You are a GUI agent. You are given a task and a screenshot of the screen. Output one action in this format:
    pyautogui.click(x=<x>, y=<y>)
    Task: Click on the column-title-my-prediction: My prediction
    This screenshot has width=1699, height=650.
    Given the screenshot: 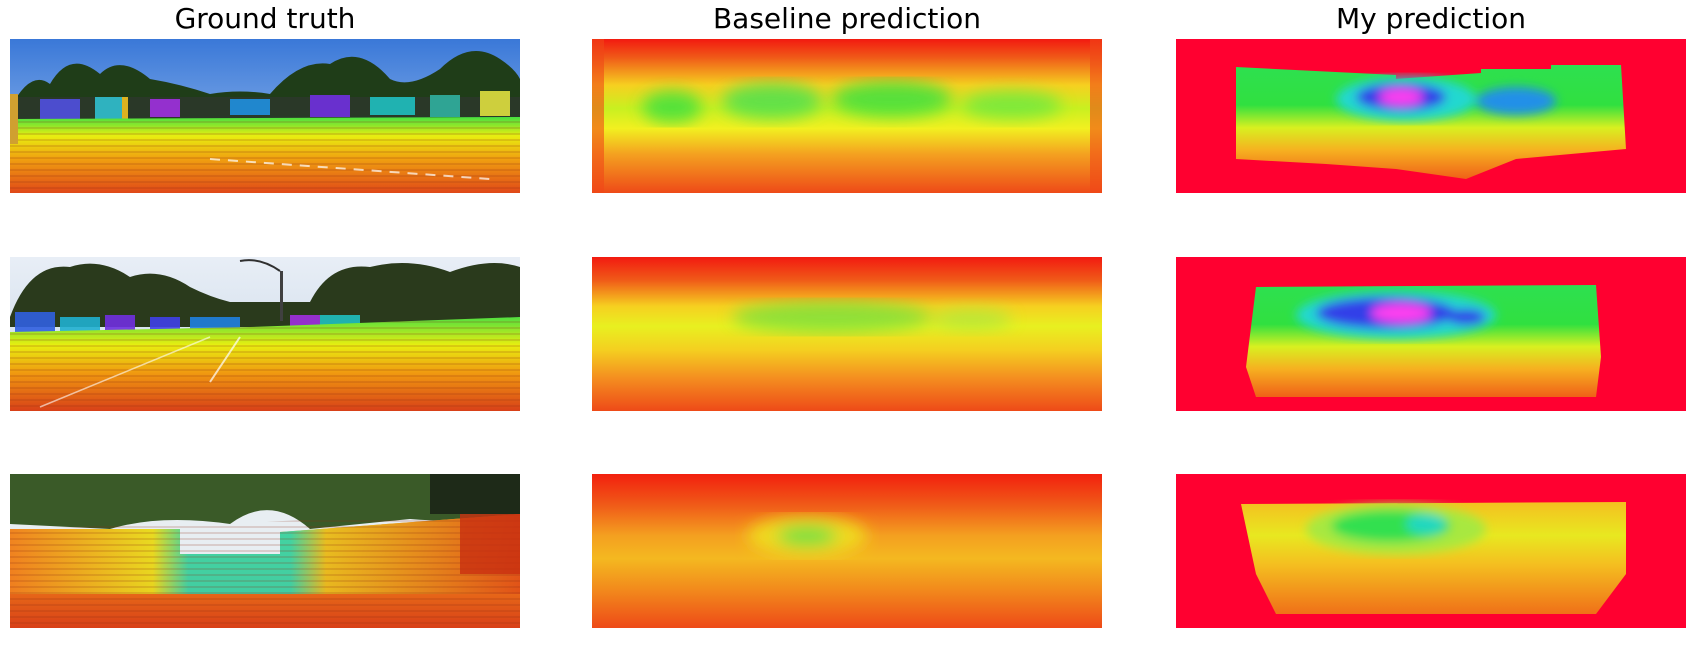 What is the action you would take?
    pyautogui.click(x=1431, y=18)
    